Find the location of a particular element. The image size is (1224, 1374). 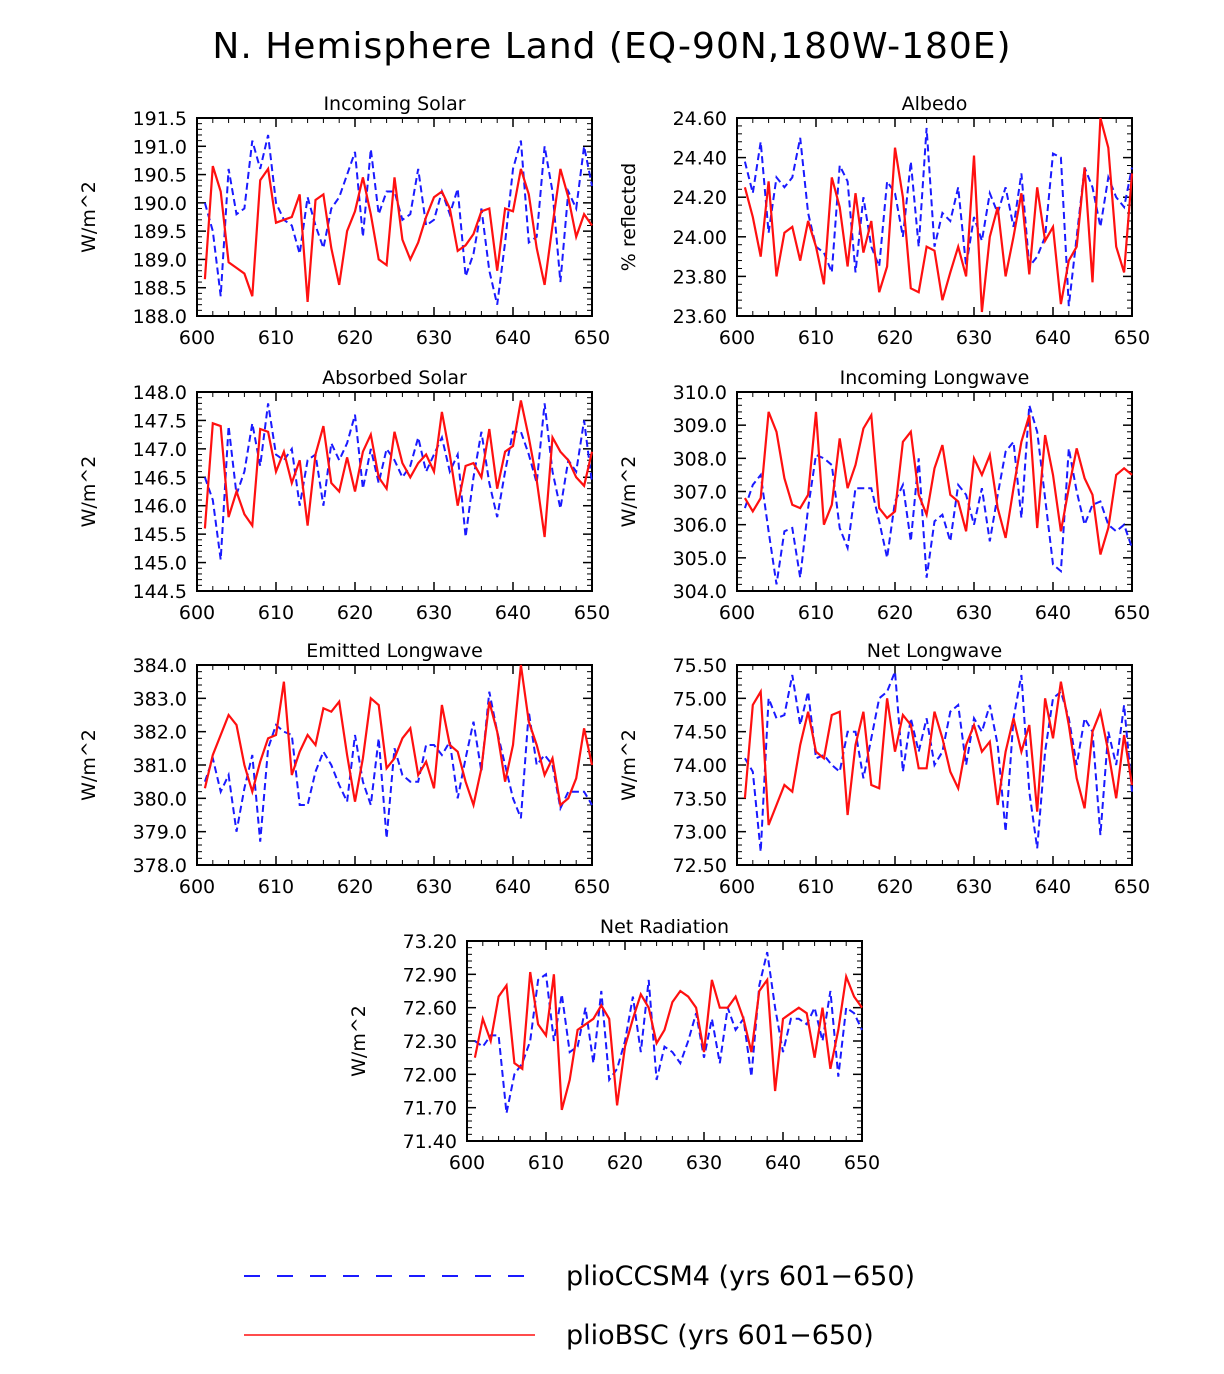

incoming-solar-y-tick-label: 189.0 is located at coordinates (160, 260).